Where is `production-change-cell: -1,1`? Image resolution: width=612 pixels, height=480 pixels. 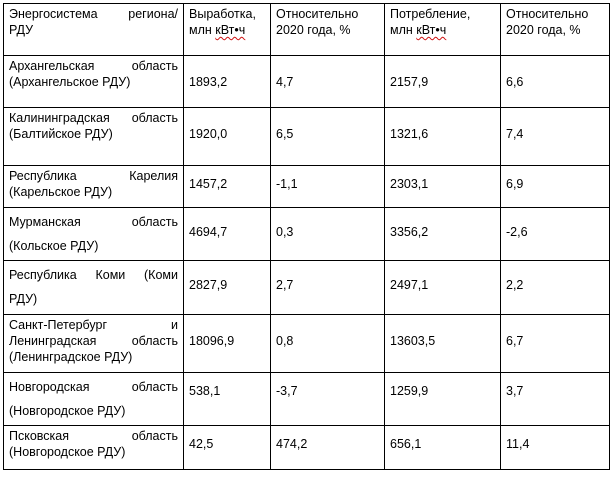
production-change-cell: -1,1 is located at coordinates (327, 186).